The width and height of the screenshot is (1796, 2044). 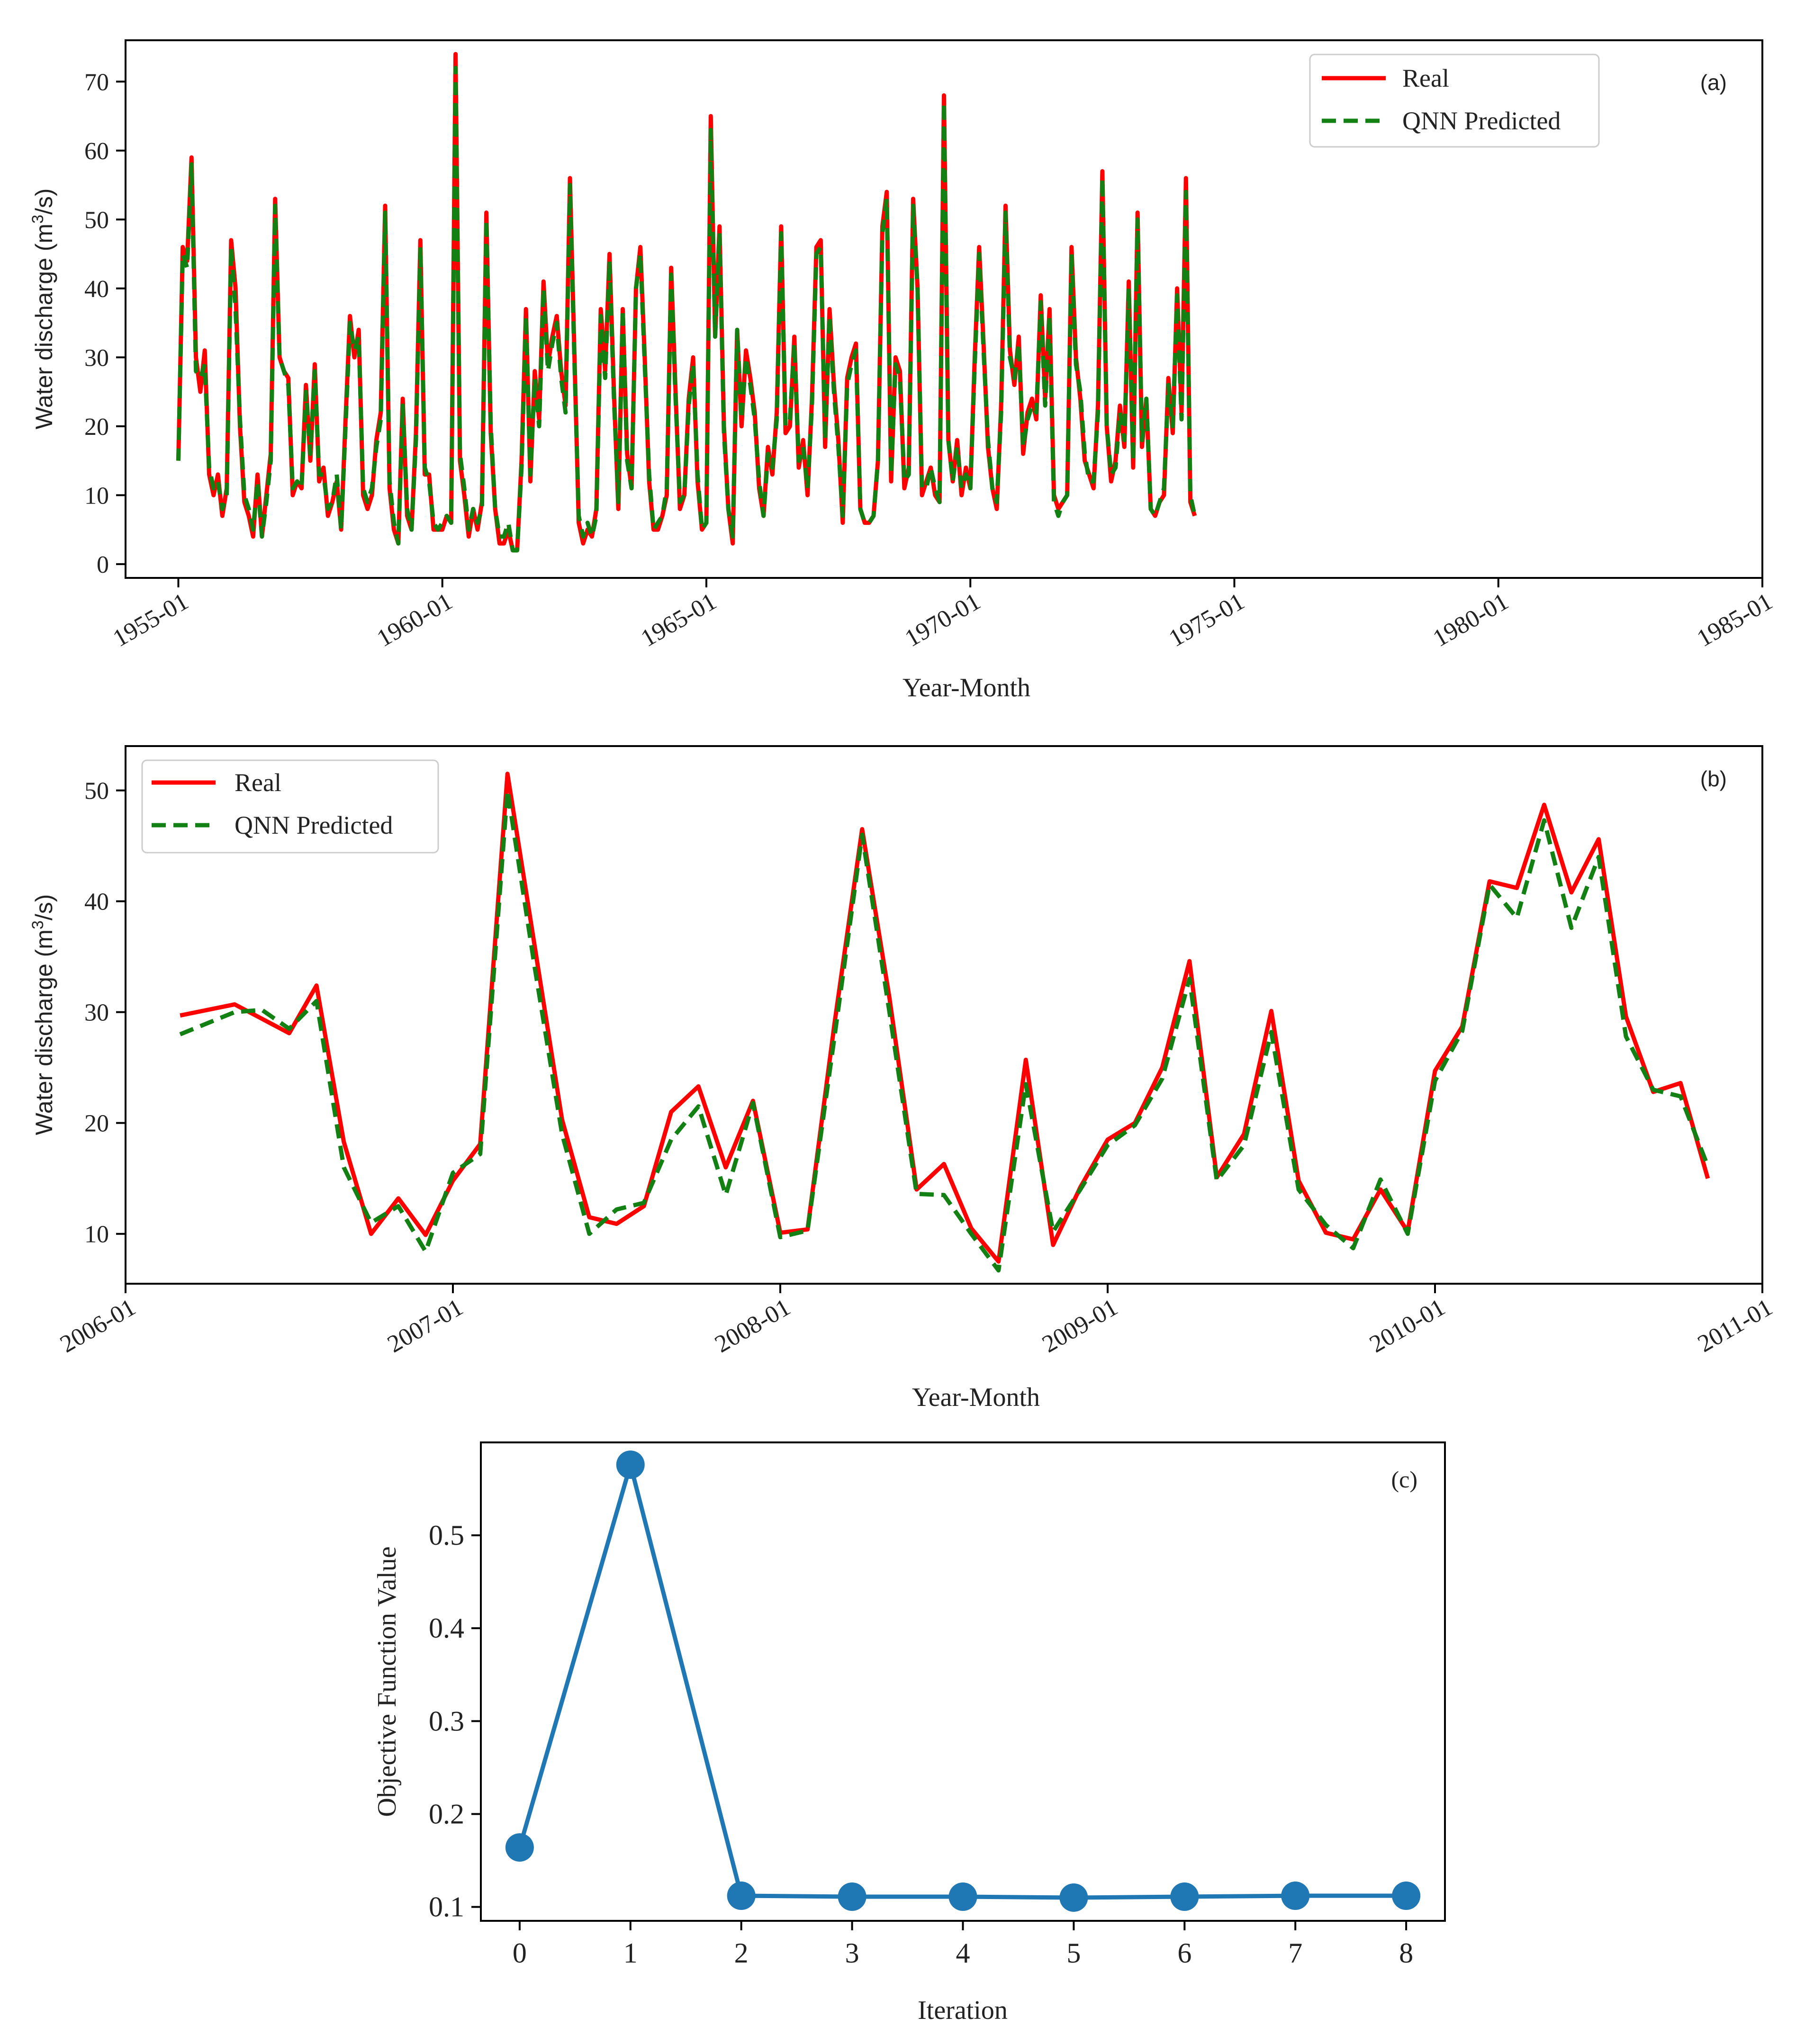 I want to click on panel-b-x-tick-label: 2006-01, so click(x=97, y=1326).